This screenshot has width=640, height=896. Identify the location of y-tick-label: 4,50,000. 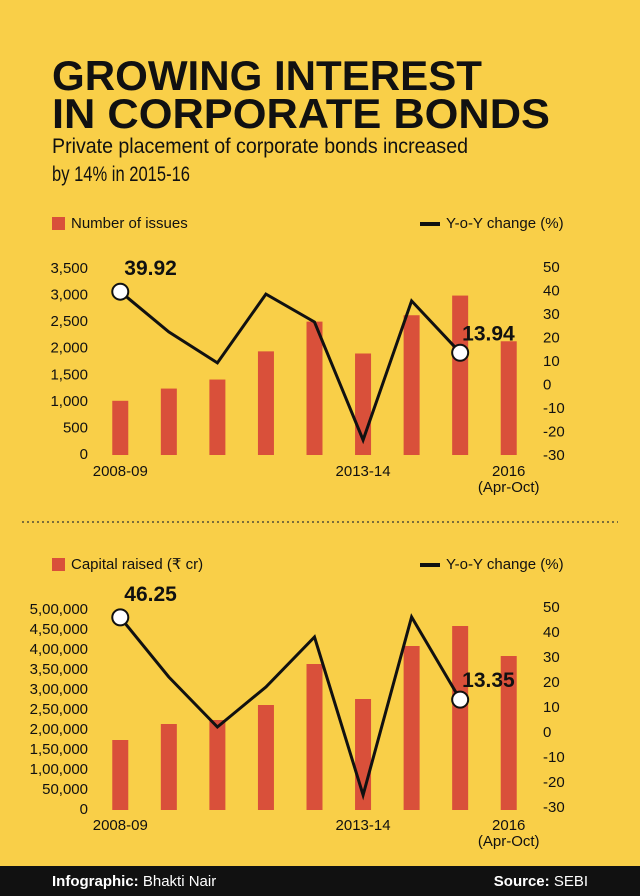
(59, 629).